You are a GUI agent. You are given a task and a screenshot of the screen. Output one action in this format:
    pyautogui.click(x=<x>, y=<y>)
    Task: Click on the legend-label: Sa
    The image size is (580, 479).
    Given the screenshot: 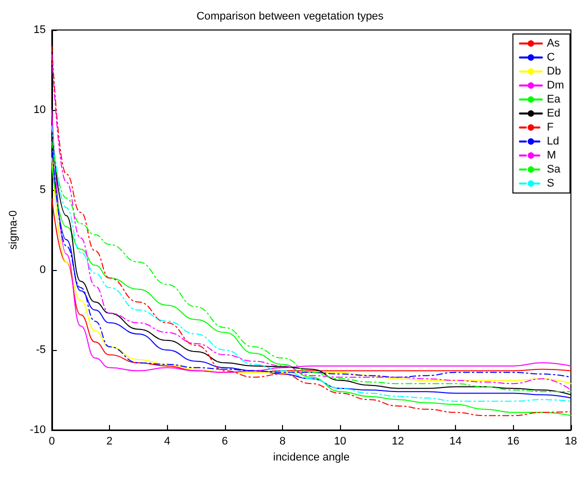 What is the action you would take?
    pyautogui.click(x=554, y=170)
    